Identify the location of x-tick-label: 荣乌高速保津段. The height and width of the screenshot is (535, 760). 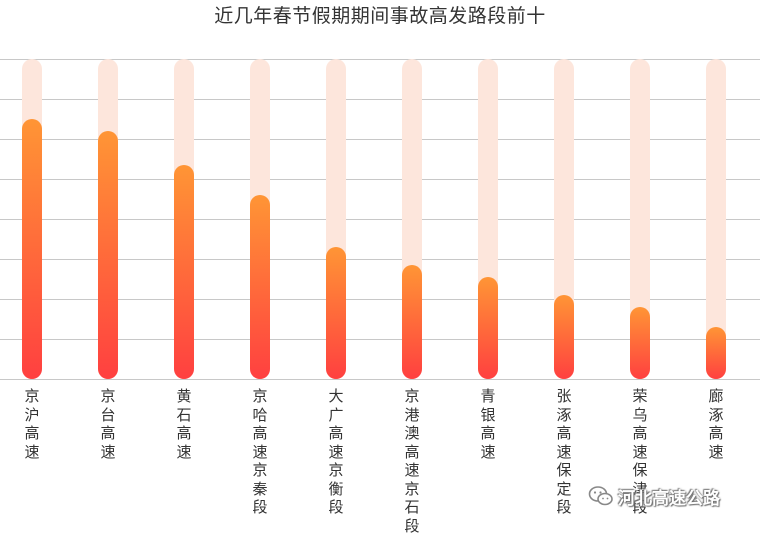
(640, 451).